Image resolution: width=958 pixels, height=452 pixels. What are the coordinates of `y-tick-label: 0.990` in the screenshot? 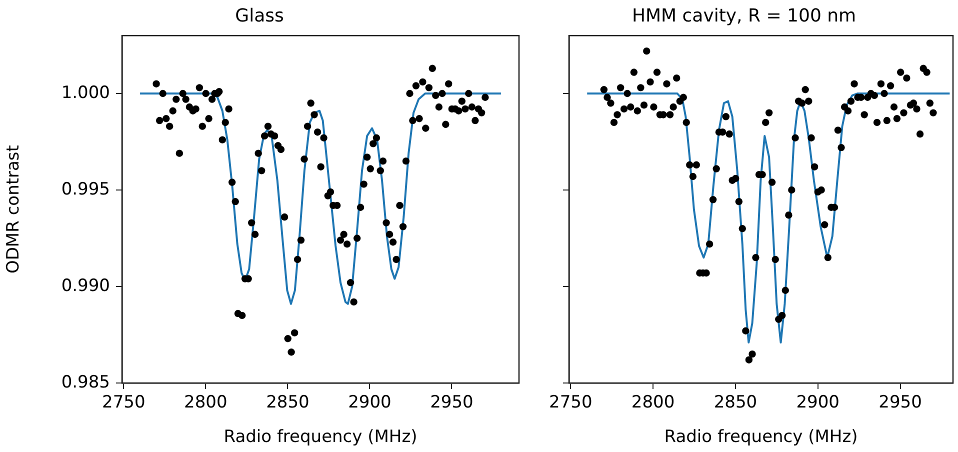 It's located at (85, 286).